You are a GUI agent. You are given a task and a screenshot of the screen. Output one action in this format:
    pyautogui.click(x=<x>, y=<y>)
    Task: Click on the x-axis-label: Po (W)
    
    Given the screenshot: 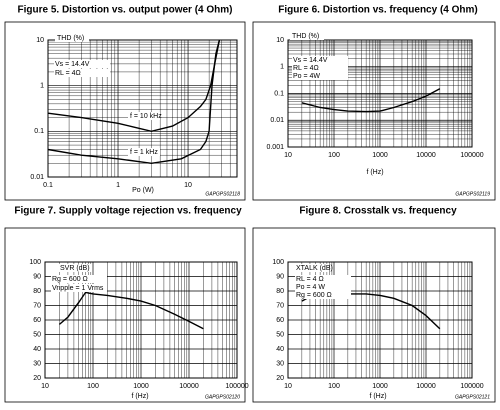 What is the action you would take?
    pyautogui.click(x=143, y=190)
    